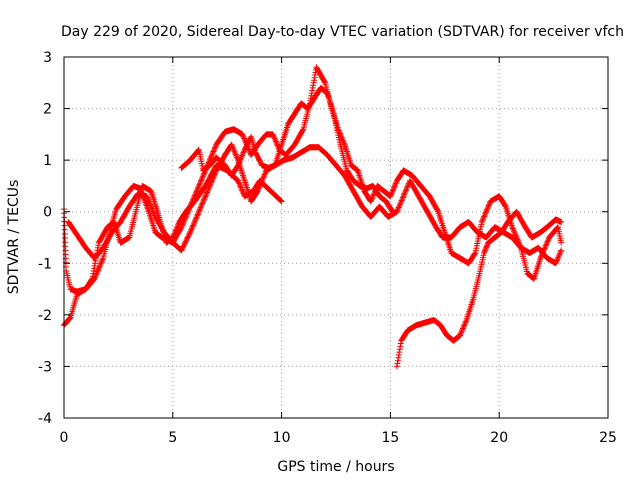  I want to click on y-tick-label: -4, so click(45, 419).